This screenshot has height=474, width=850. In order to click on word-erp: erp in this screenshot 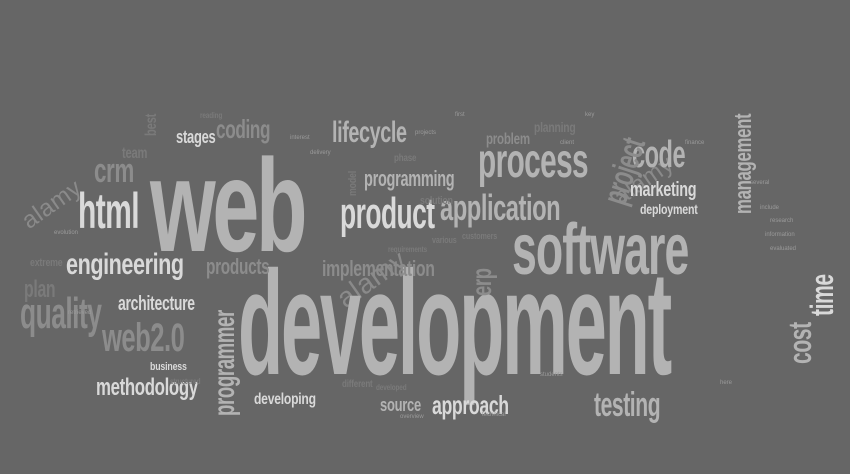, I will do `click(481, 282)`.